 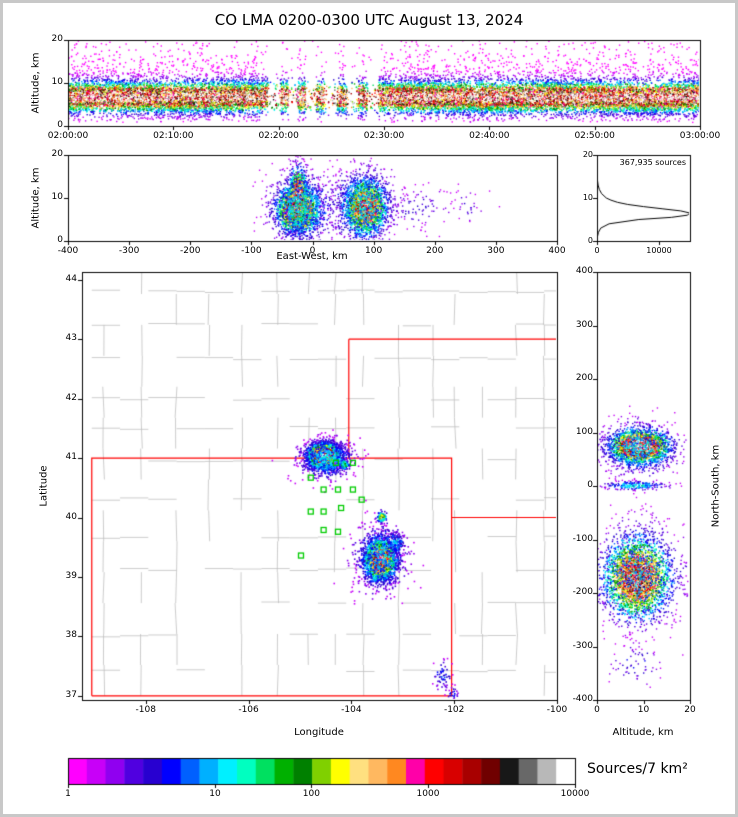 What do you see at coordinates (369, 20) in the screenshot?
I see `page-title: CO LMA 0200-0300 UTC August 13, 2024` at bounding box center [369, 20].